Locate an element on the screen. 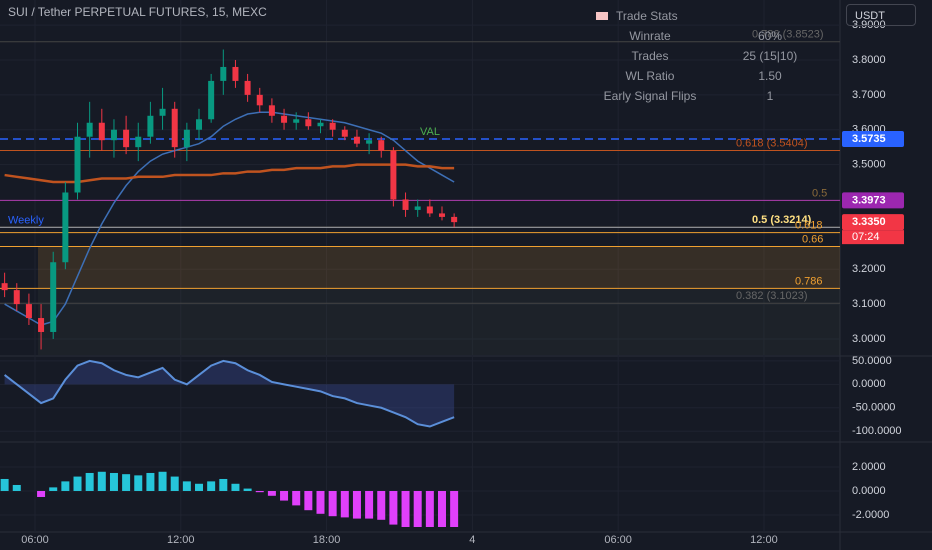 The width and height of the screenshot is (932, 550). stats-value: 1.50 is located at coordinates (770, 76).